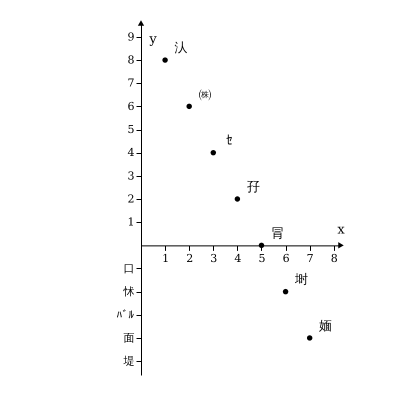  I want to click on y-tick-label: 8, so click(131, 60).